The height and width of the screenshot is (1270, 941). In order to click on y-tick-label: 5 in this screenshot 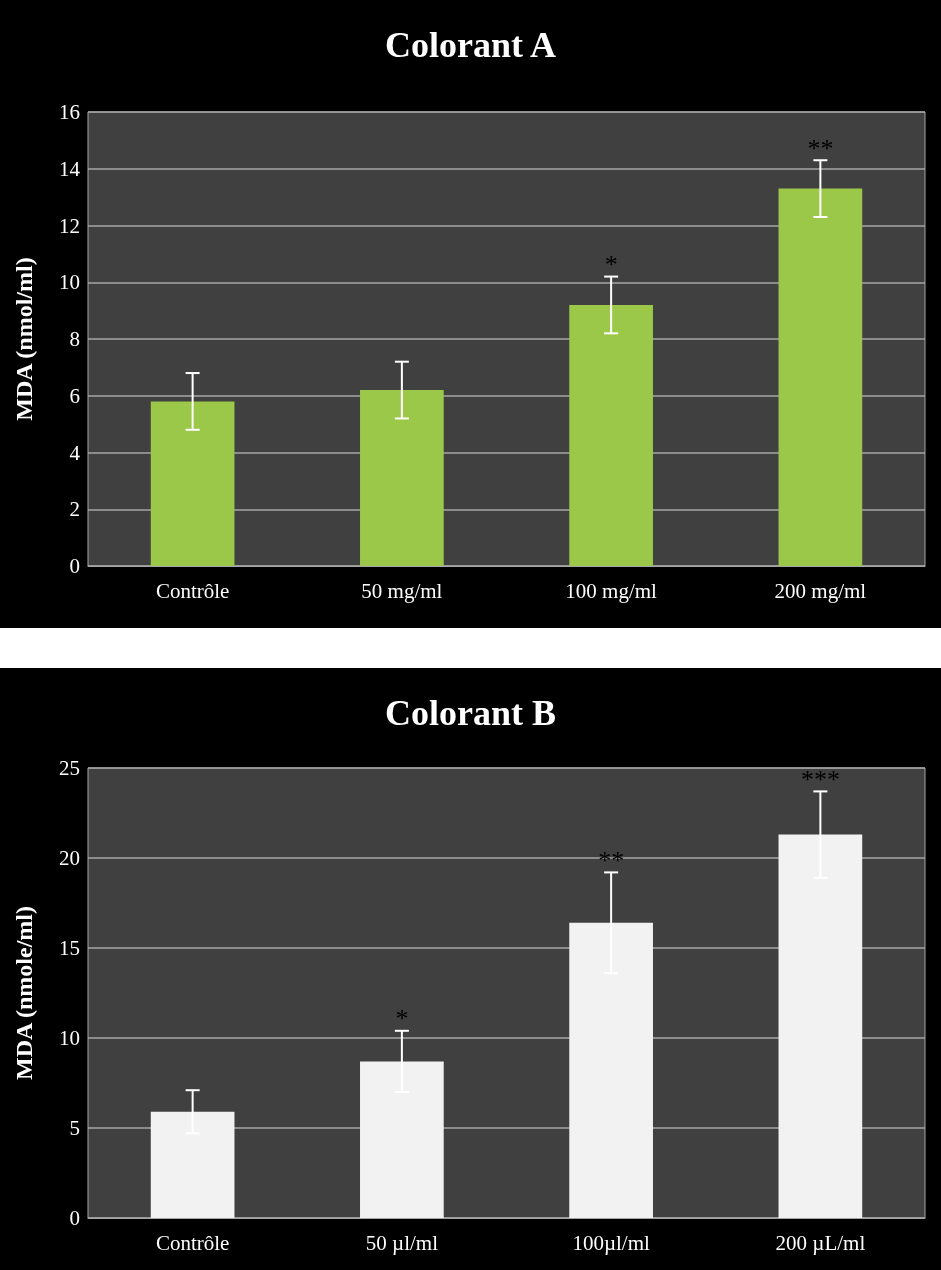, I will do `click(74, 1128)`.